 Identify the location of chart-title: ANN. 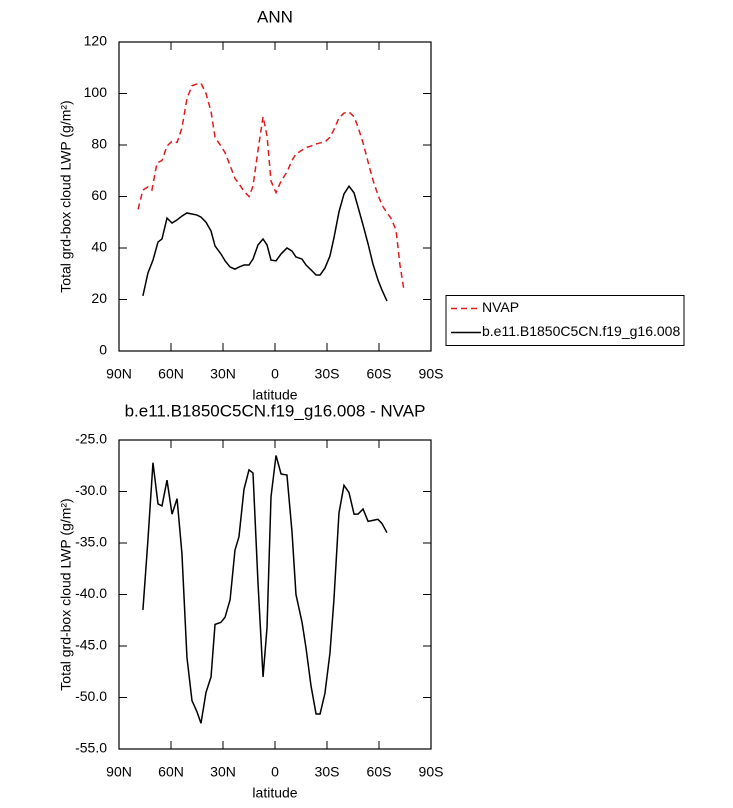
(275, 16).